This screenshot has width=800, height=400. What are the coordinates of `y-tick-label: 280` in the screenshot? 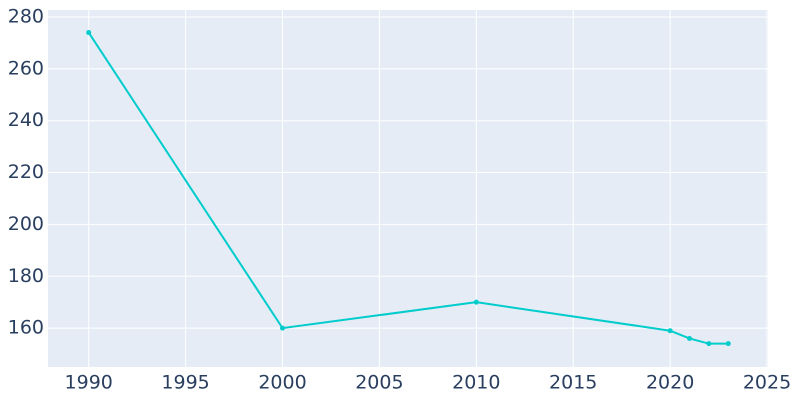 It's located at (26, 17).